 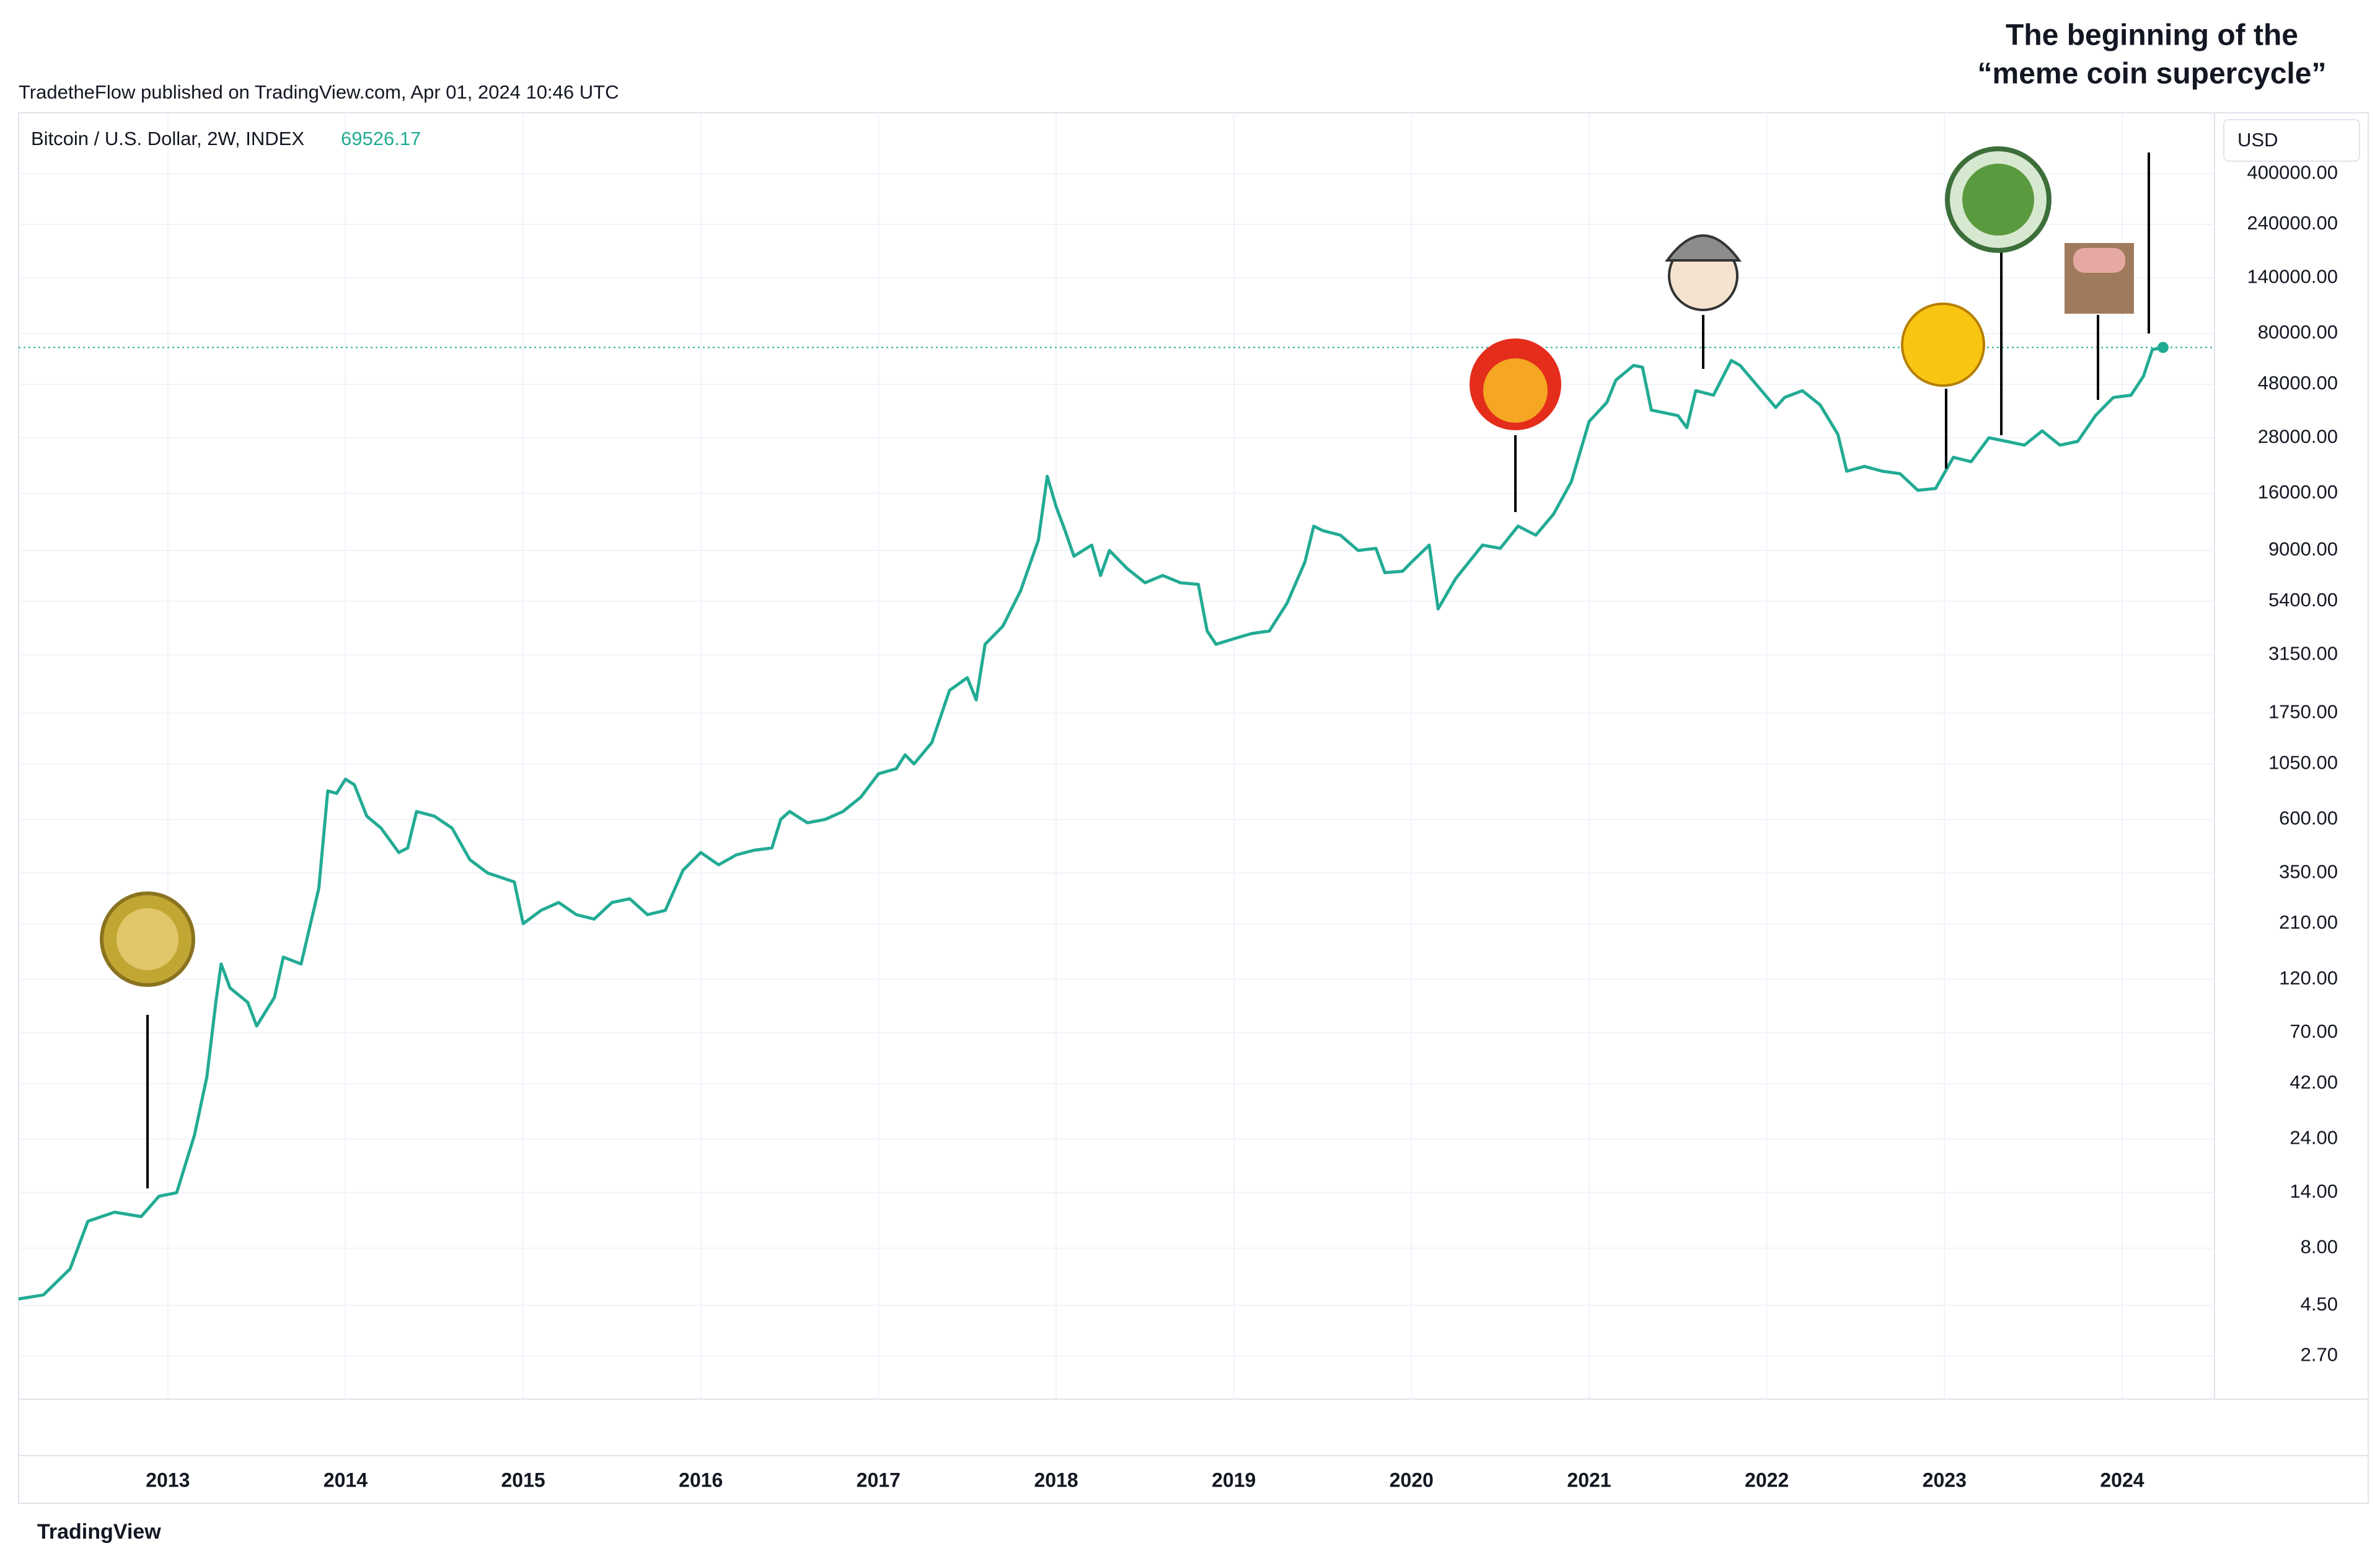 I want to click on y-tick-label: 140000.00, so click(x=2292, y=277).